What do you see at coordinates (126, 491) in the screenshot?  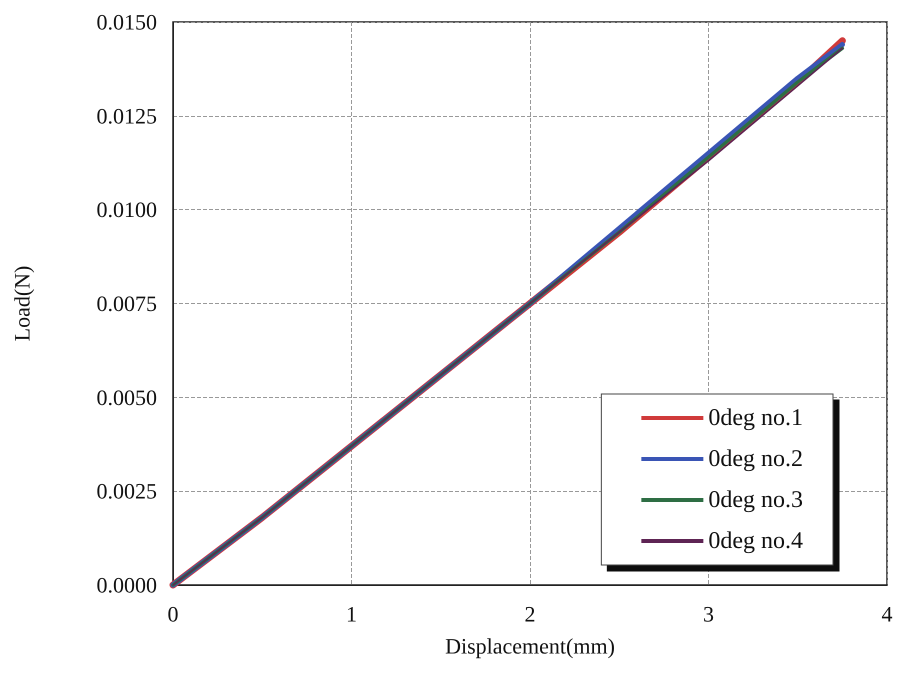 I see `y-tick-label: 0.0025` at bounding box center [126, 491].